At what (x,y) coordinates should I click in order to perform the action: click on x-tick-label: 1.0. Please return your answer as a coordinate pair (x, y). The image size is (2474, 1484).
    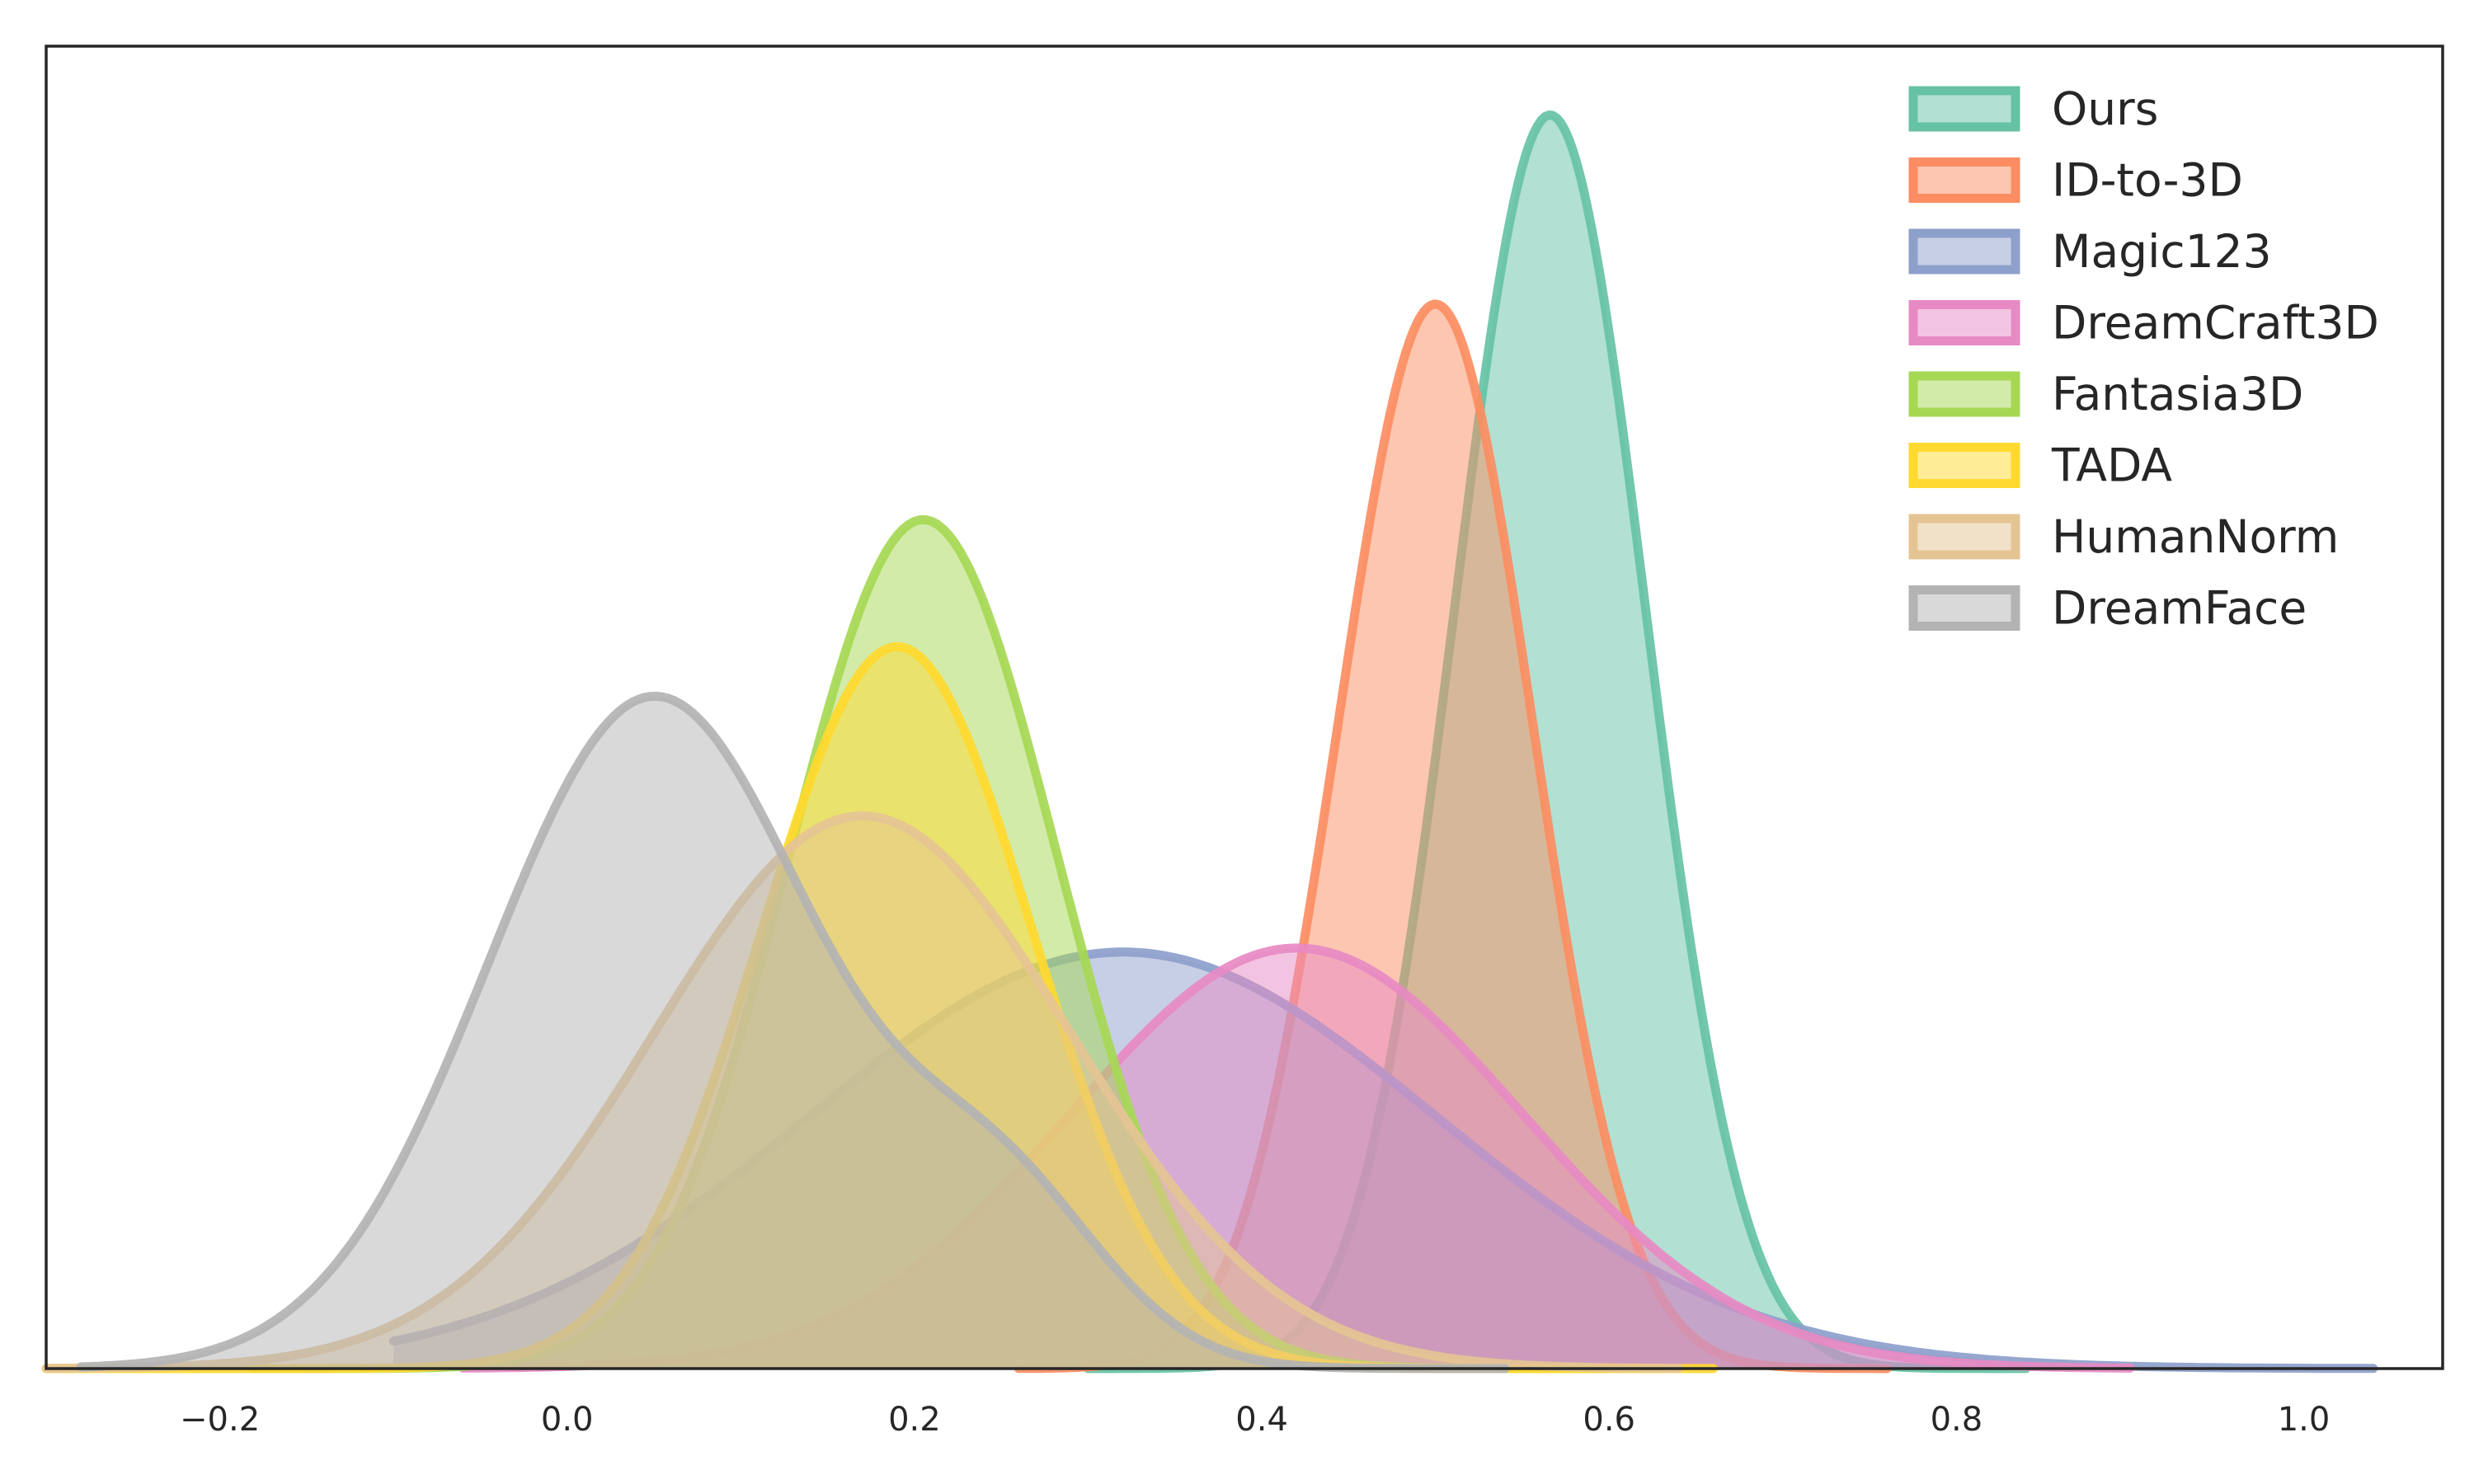
    Looking at the image, I should click on (2304, 1420).